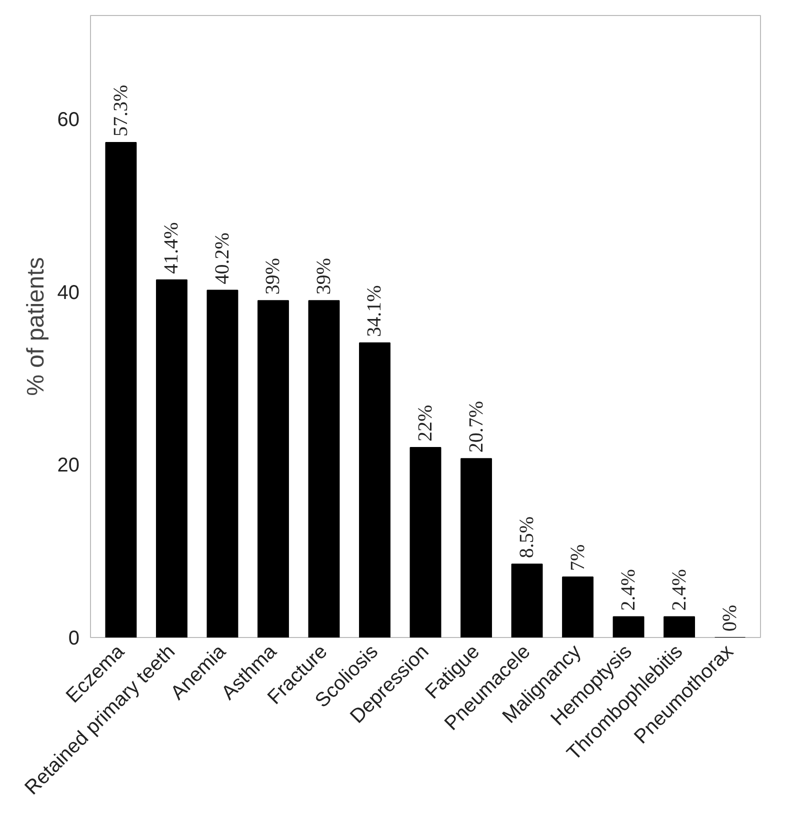 Image resolution: width=800 pixels, height=817 pixels. What do you see at coordinates (730, 618) in the screenshot?
I see `data-label: 0%` at bounding box center [730, 618].